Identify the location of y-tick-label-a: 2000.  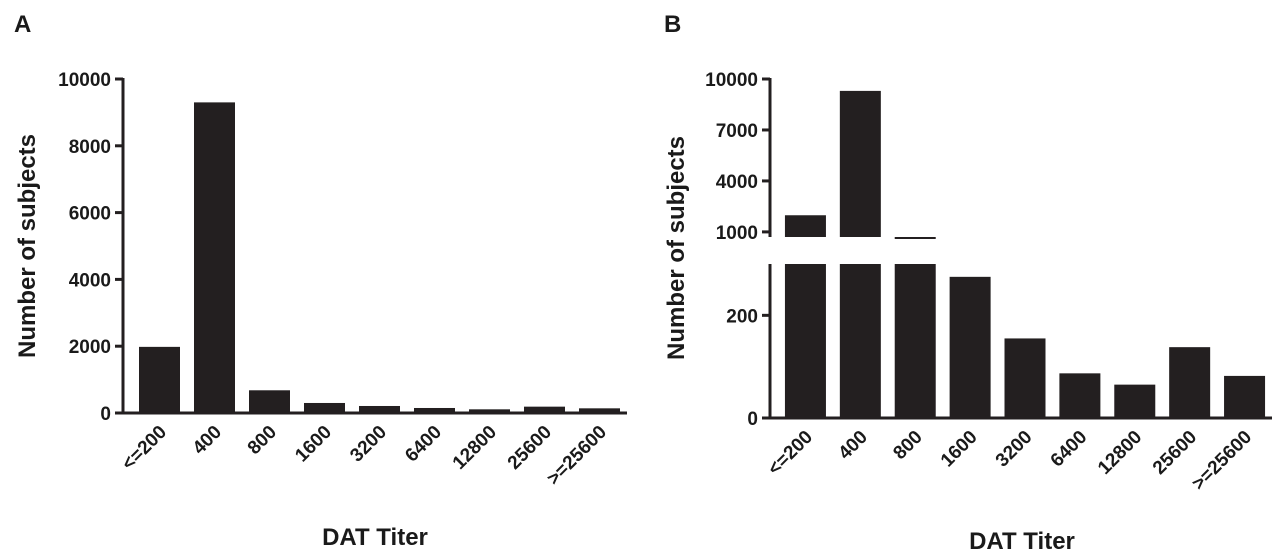
(90, 347).